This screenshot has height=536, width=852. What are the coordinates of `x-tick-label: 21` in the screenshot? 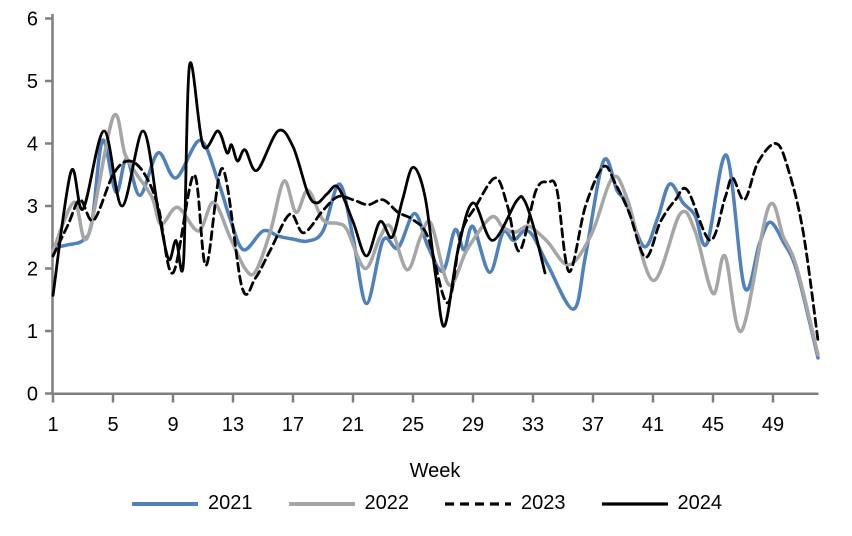 It's located at (353, 425).